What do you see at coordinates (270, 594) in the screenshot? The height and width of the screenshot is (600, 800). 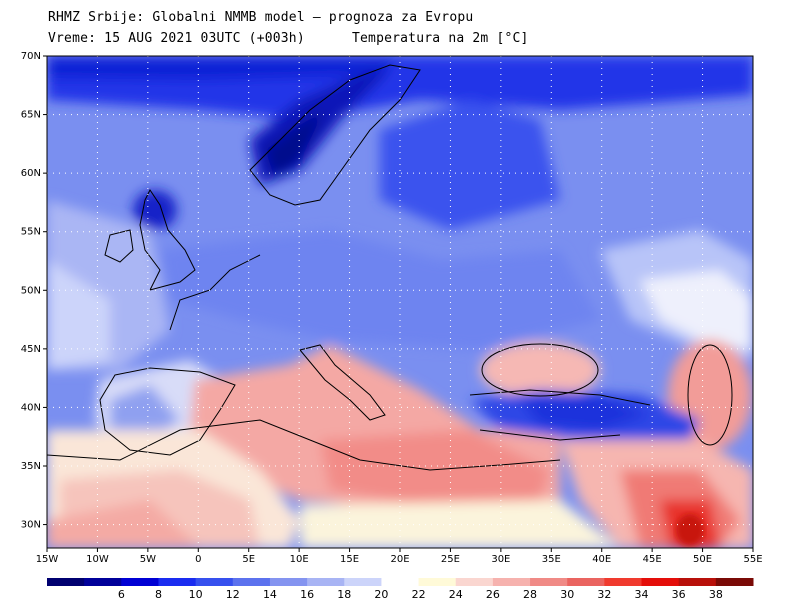 I see `colorbar-label: 14` at bounding box center [270, 594].